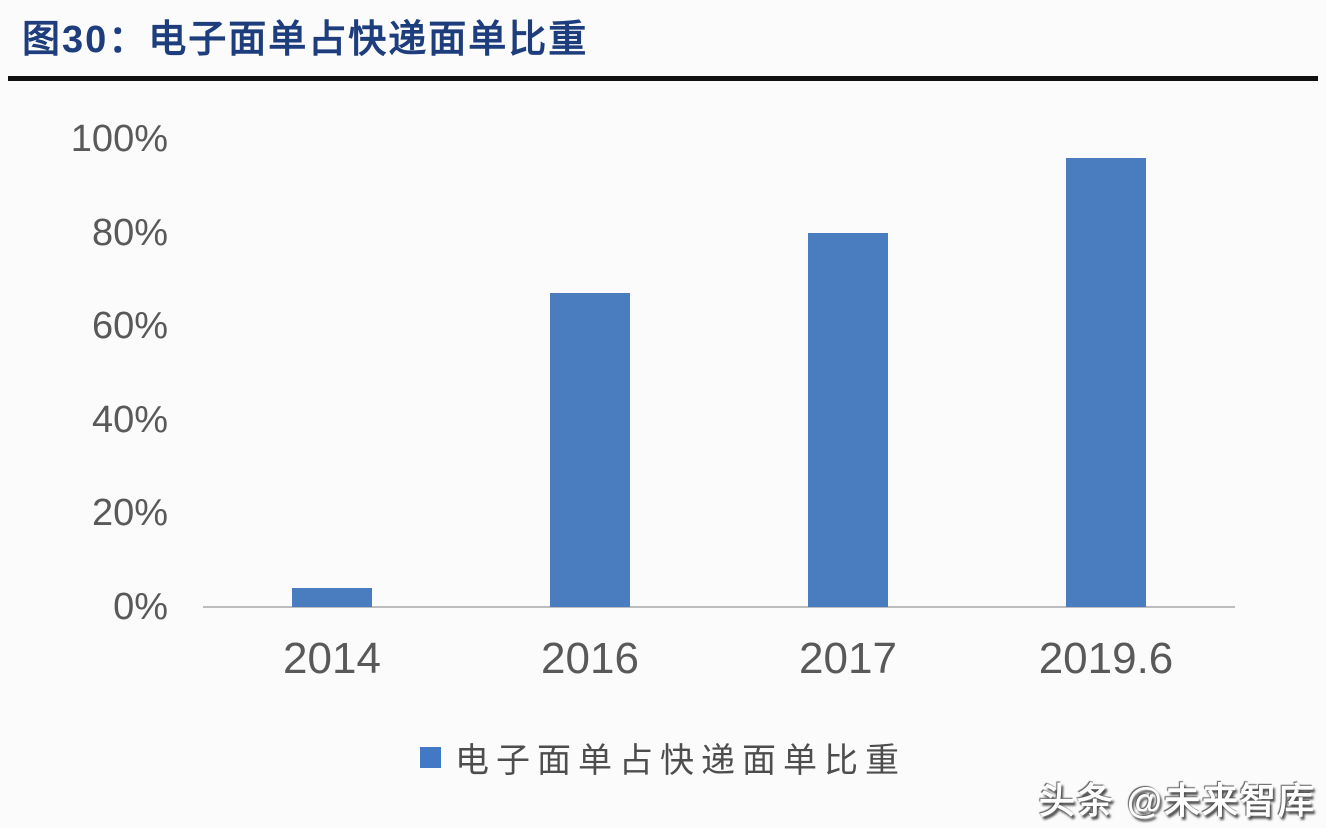  I want to click on y-axis-tick-label: 60%, so click(129, 326).